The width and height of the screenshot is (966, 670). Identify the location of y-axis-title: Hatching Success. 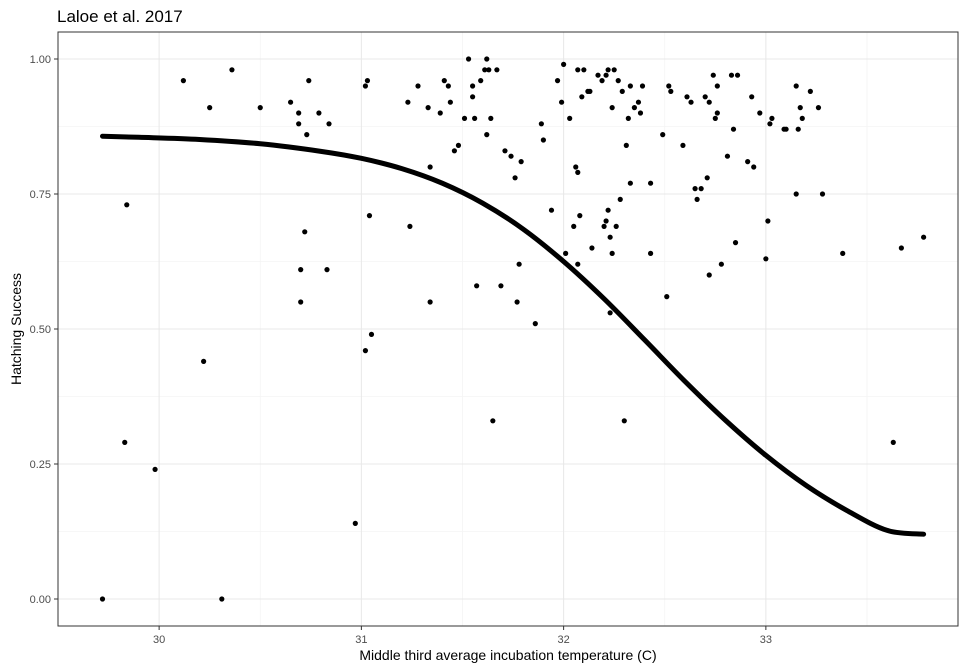
(16, 329).